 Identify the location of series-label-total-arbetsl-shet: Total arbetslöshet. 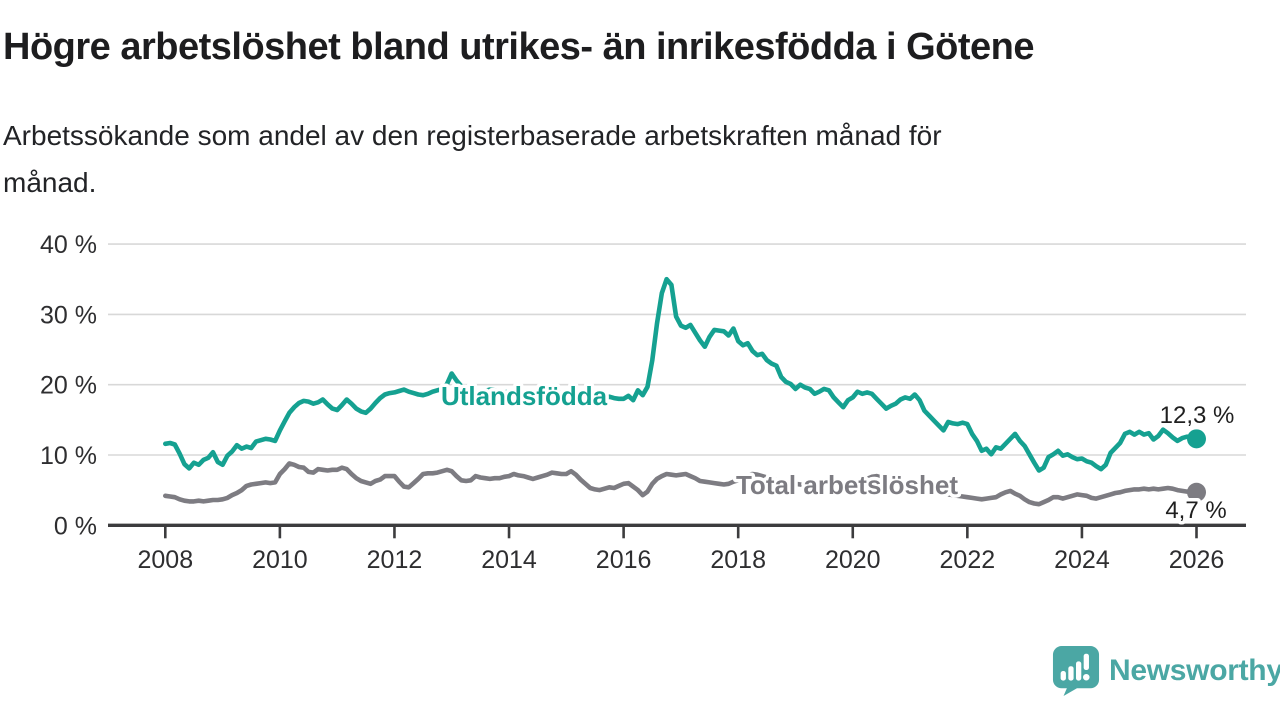
(847, 485).